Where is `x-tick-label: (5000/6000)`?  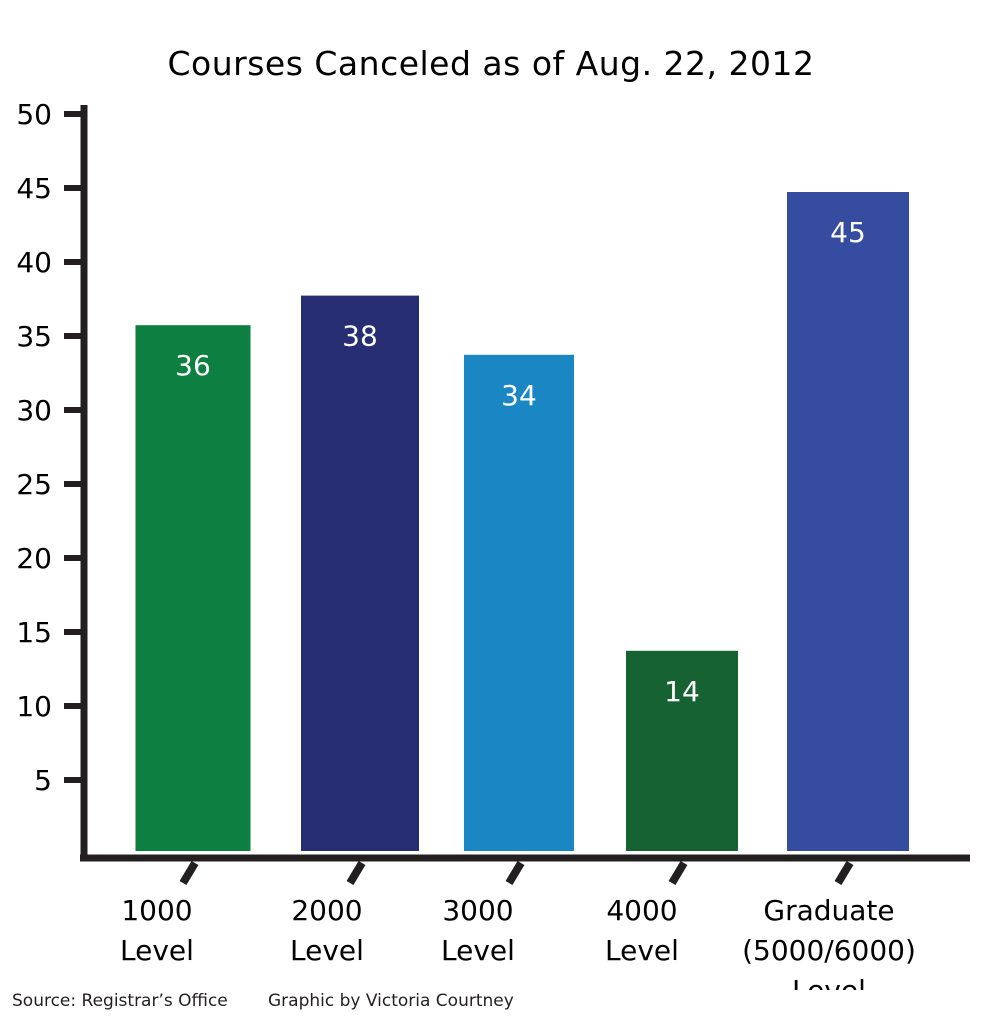
x-tick-label: (5000/6000) is located at coordinates (829, 950).